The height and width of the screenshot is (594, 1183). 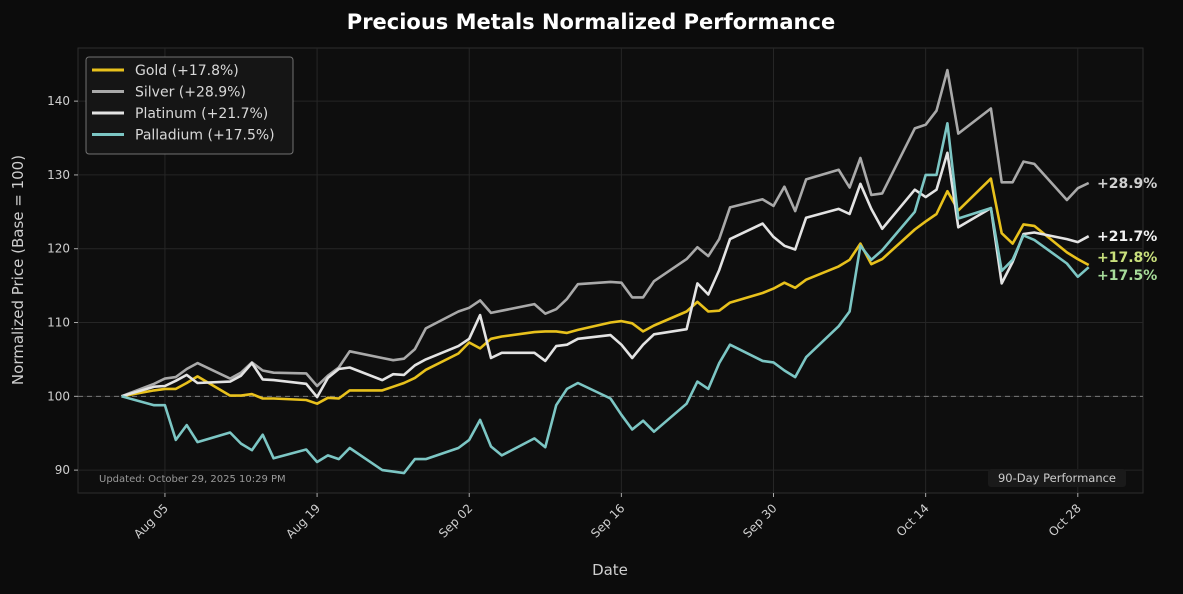 What do you see at coordinates (58, 323) in the screenshot?
I see `y-tick-label: 110` at bounding box center [58, 323].